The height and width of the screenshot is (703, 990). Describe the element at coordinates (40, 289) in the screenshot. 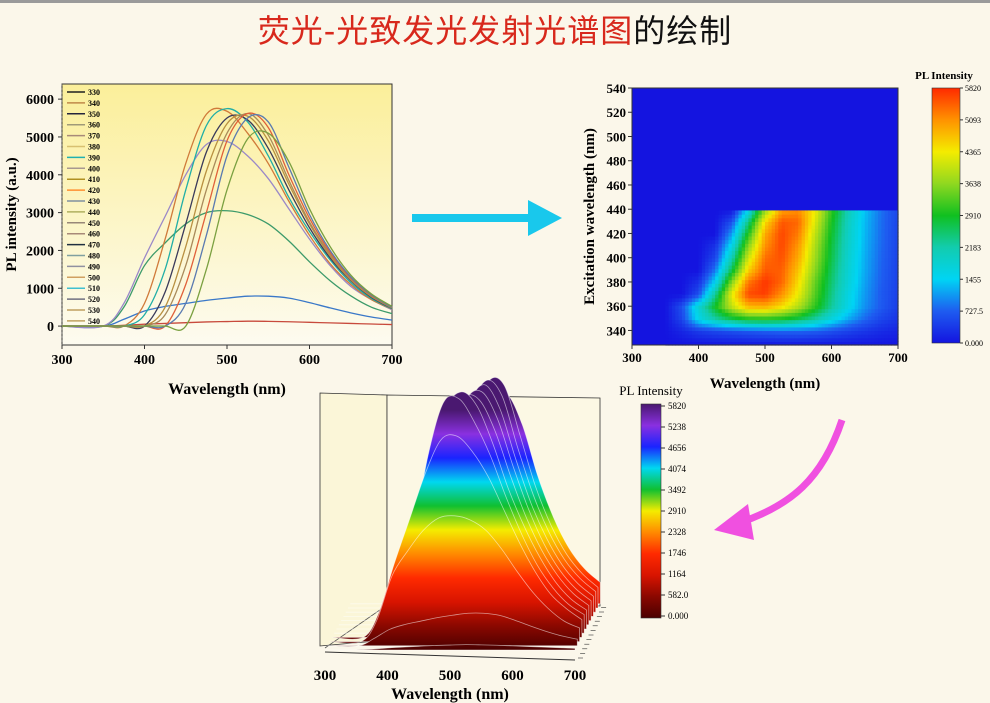

I see `y-tick-label: 1000` at that location.